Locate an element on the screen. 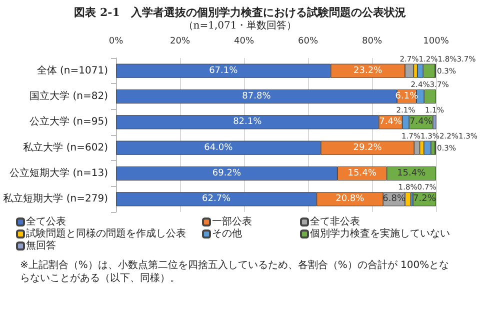  y-tick-label: 全体 (n=1071) is located at coordinates (72, 70).